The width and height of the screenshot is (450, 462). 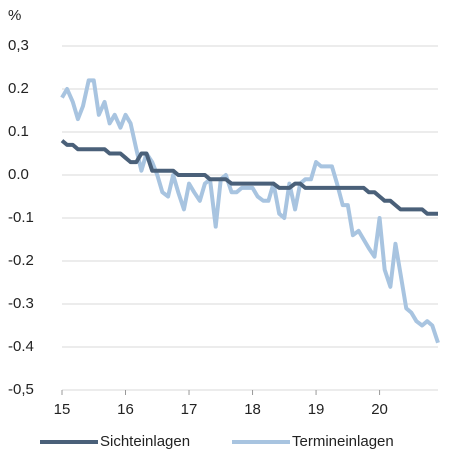 I want to click on y-axis-label: %, so click(x=14, y=15).